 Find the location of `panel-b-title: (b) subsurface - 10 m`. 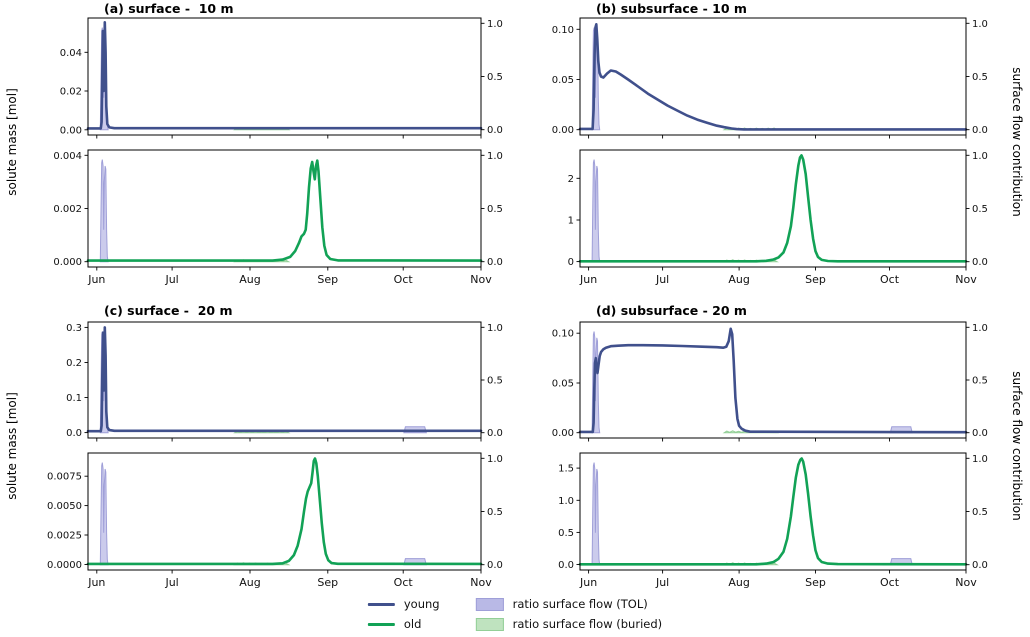

panel-b-title: (b) subsurface - 10 m is located at coordinates (671, 8).